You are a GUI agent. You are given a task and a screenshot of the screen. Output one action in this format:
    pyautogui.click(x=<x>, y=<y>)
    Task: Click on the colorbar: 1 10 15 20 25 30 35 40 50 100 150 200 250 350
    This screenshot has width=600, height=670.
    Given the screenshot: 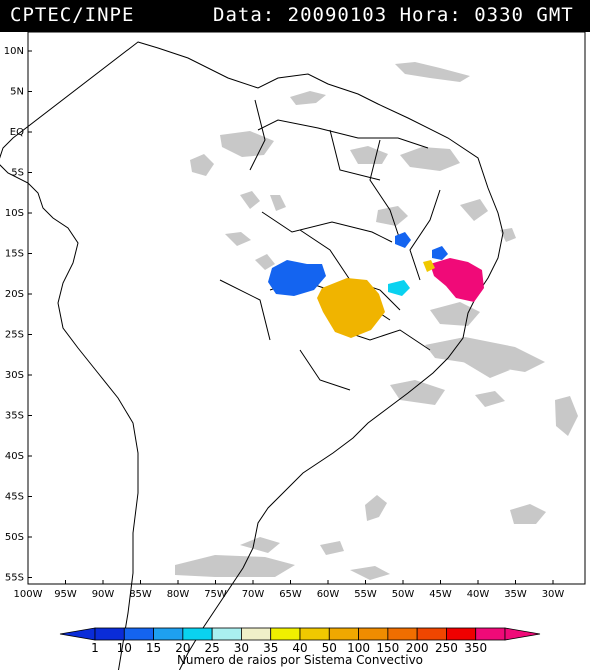 What is the action you would take?
    pyautogui.click(x=300, y=641)
    